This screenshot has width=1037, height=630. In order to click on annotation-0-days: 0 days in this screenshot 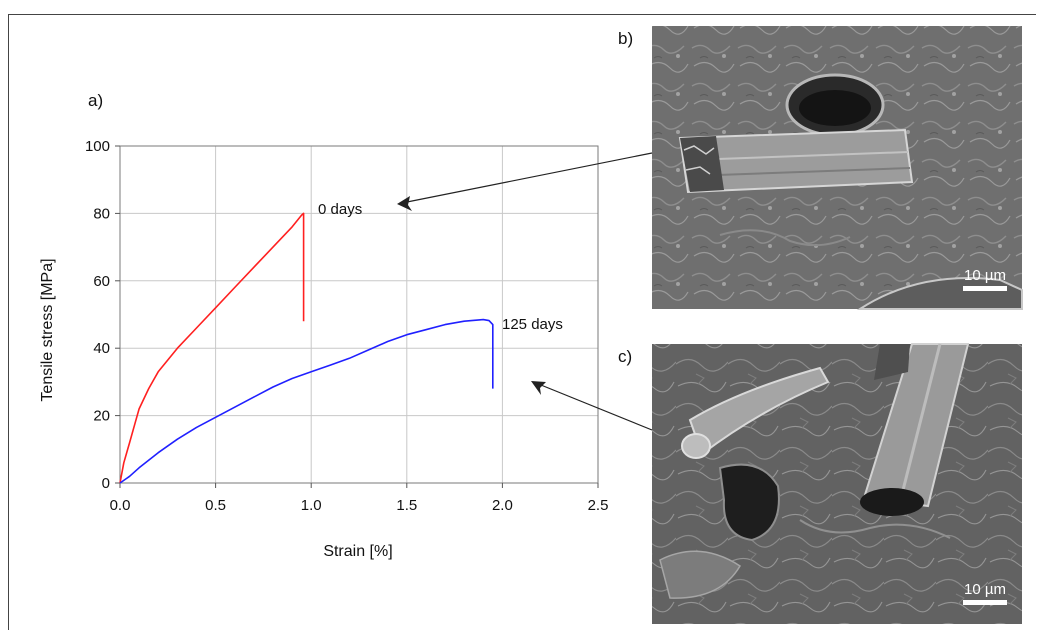, I will do `click(340, 209)`.